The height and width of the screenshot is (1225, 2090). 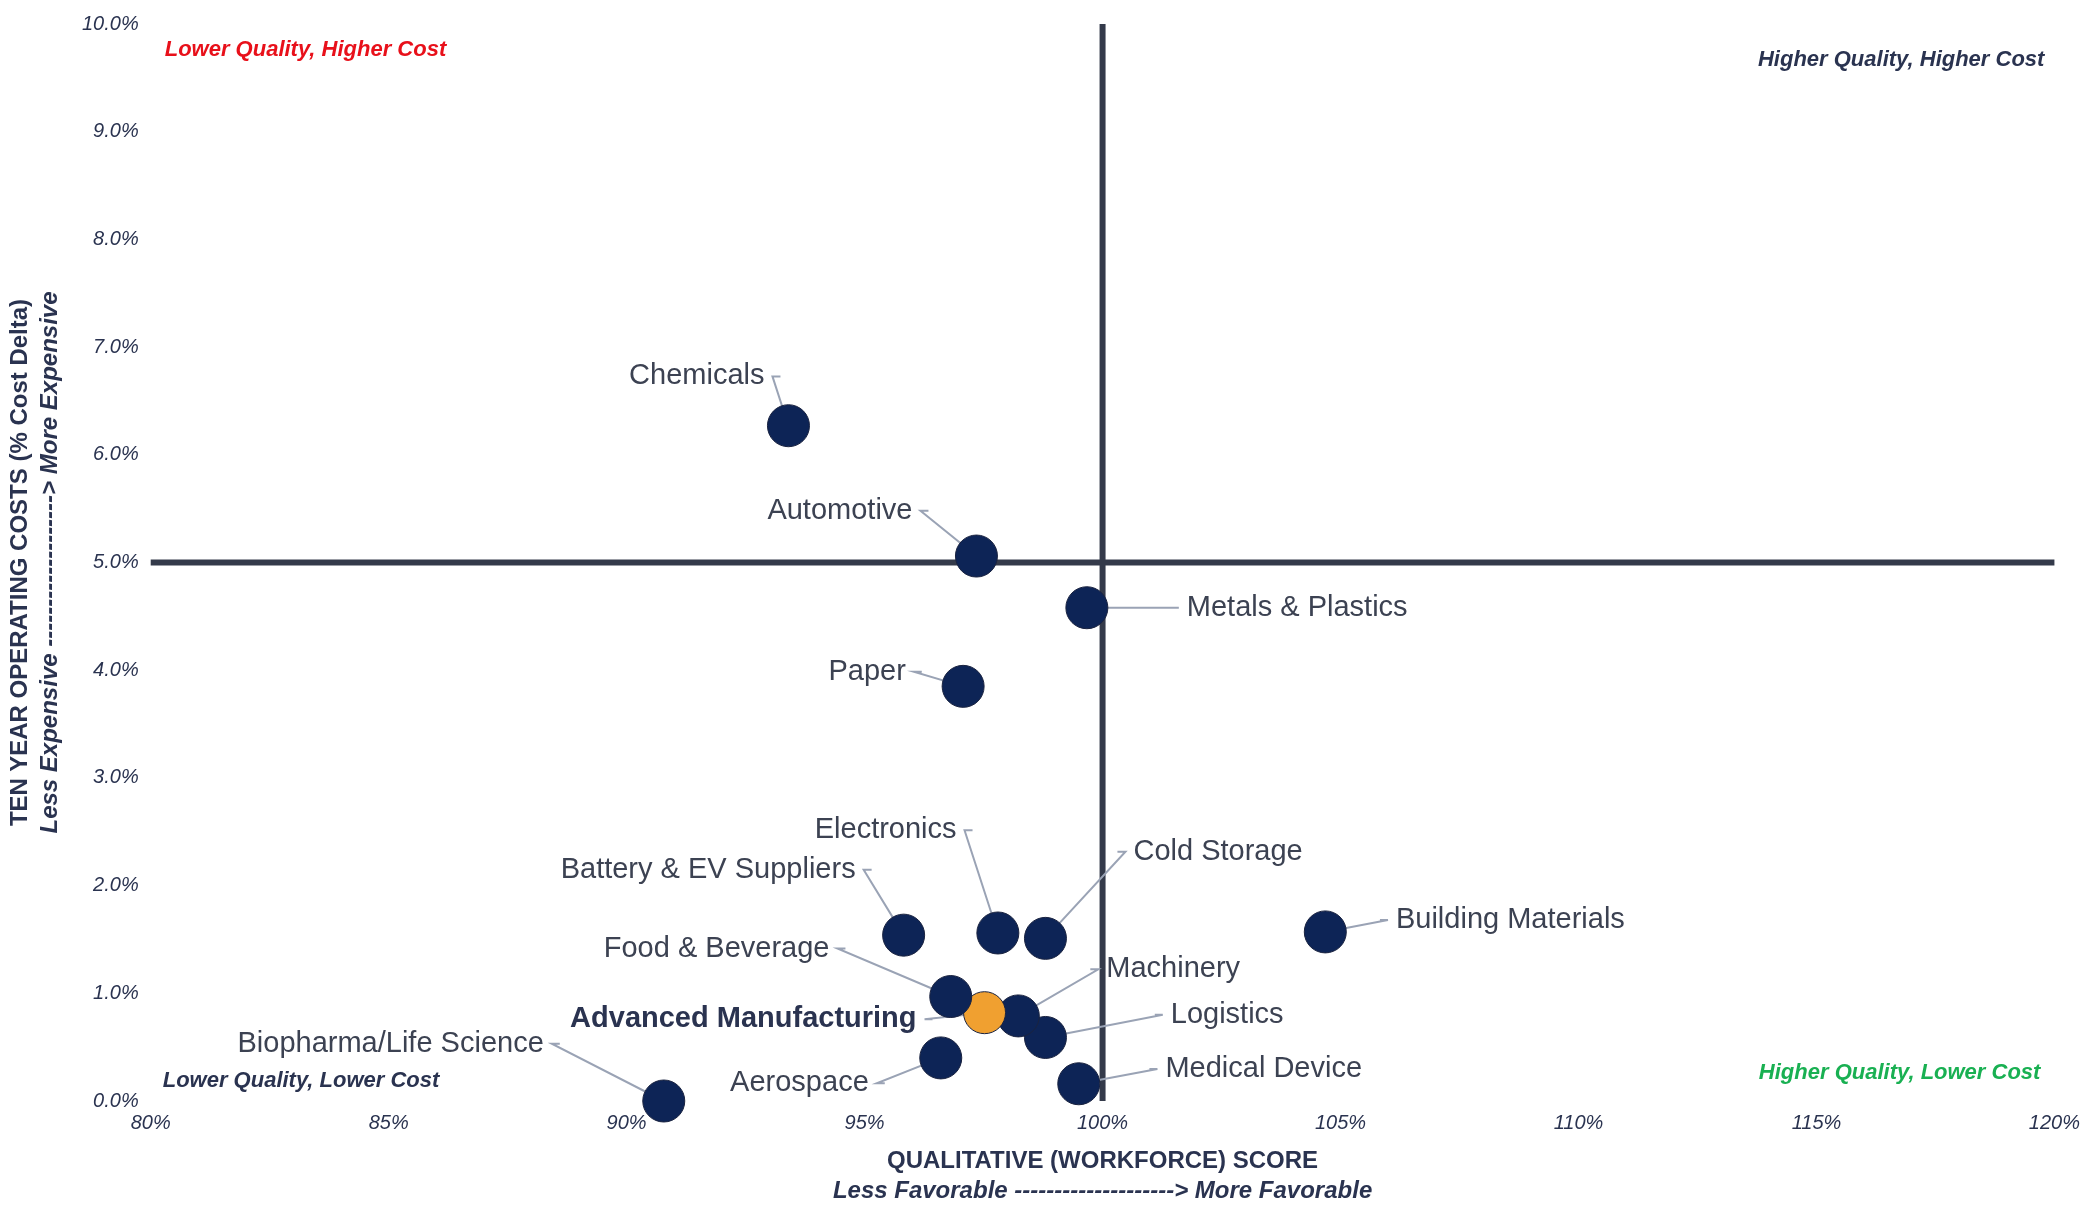 What do you see at coordinates (840, 508) in the screenshot?
I see `series-label: Automotive` at bounding box center [840, 508].